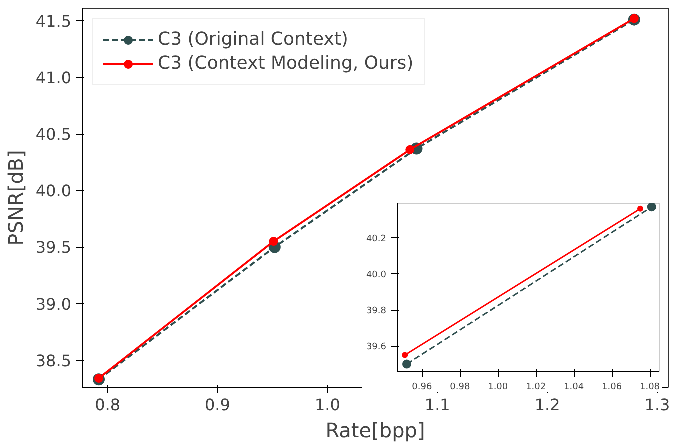 The width and height of the screenshot is (681, 445). I want to click on legend-label: C3 (Original Context), so click(253, 39).